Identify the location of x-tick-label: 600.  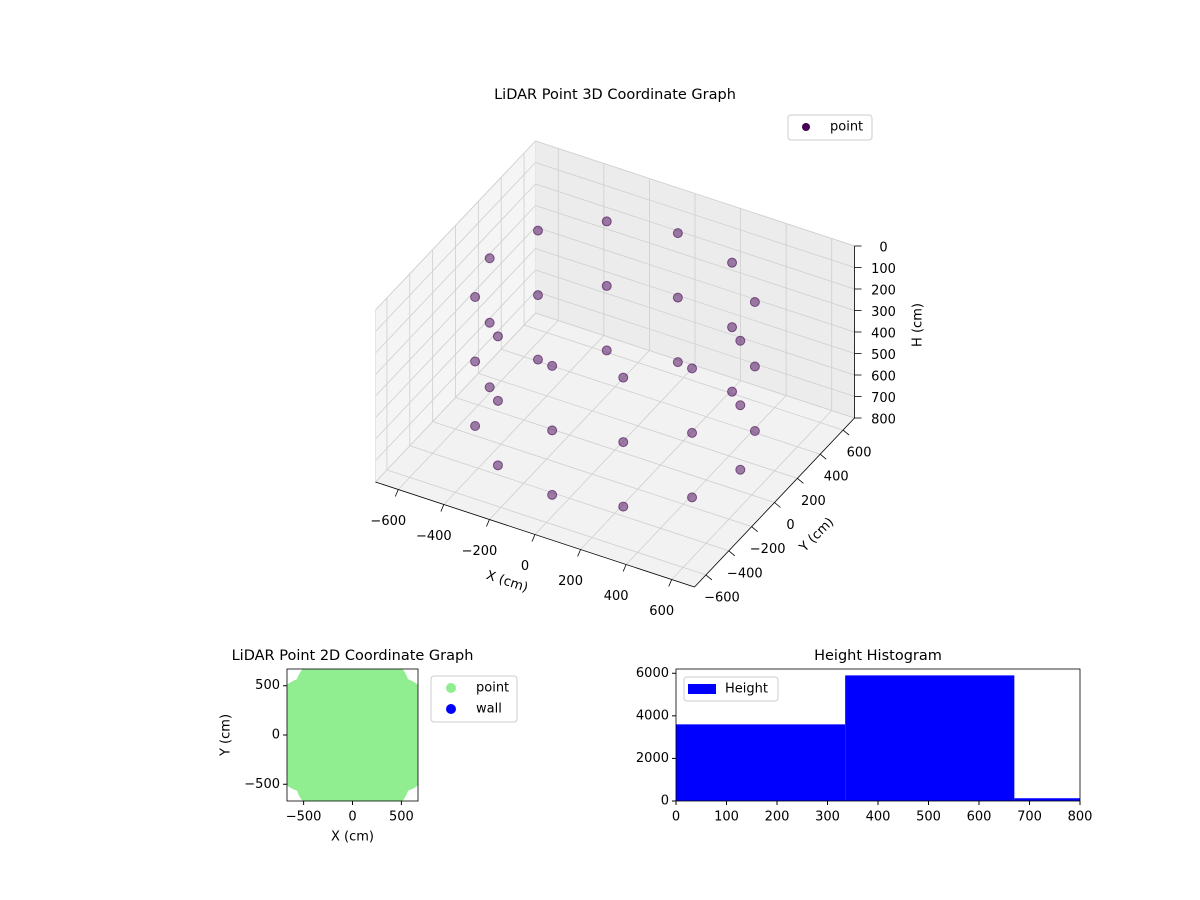
(661, 611).